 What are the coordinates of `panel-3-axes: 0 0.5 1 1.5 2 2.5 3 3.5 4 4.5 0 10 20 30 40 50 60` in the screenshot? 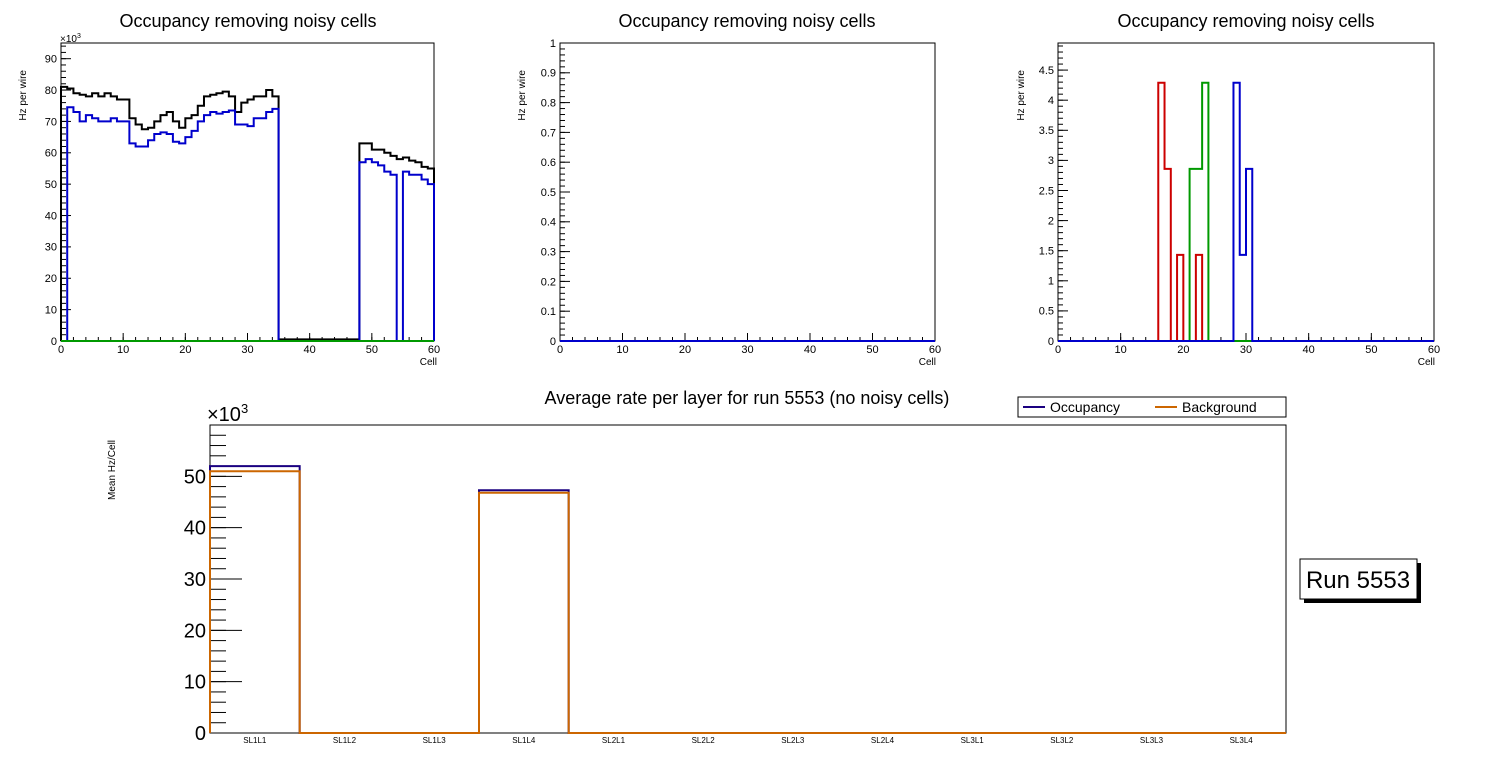 It's located at (1239, 200).